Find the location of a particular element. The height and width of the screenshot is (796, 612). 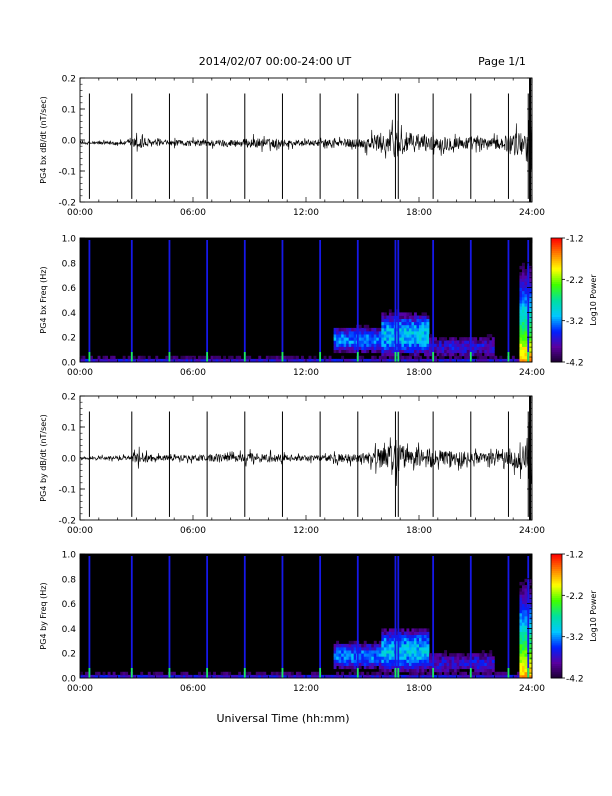

y-tick-label: -0.1 is located at coordinates (67, 173).